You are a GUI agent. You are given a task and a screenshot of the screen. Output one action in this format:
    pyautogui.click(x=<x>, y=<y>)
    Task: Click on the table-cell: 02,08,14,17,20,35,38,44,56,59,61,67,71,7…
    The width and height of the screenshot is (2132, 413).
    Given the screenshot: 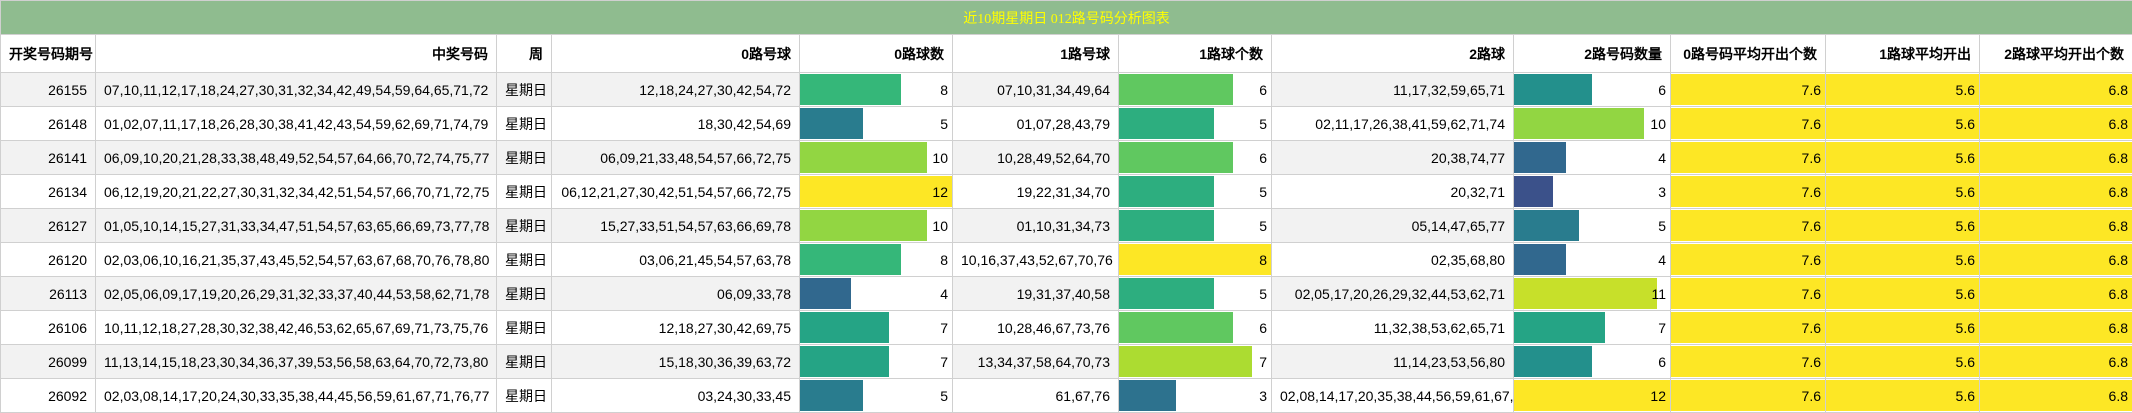 What is the action you would take?
    pyautogui.click(x=1393, y=396)
    